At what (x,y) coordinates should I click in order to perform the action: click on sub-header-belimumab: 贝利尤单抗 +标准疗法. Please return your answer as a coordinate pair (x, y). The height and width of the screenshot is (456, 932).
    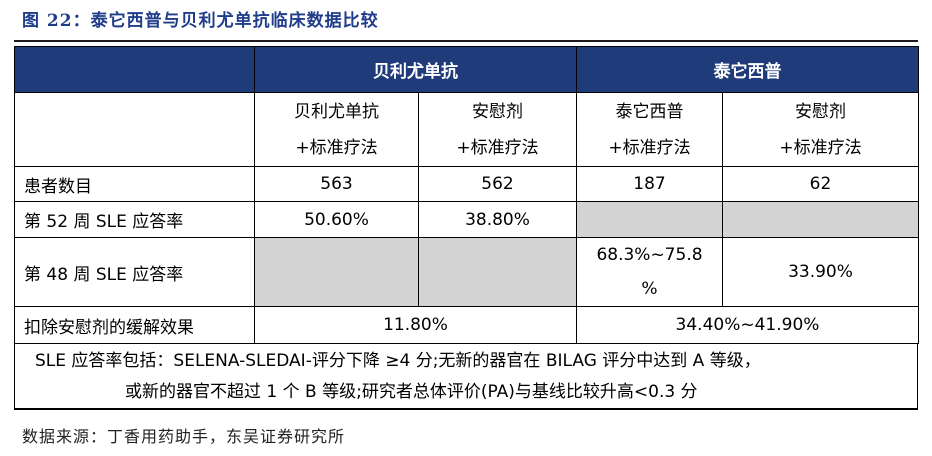
    Looking at the image, I should click on (336, 129).